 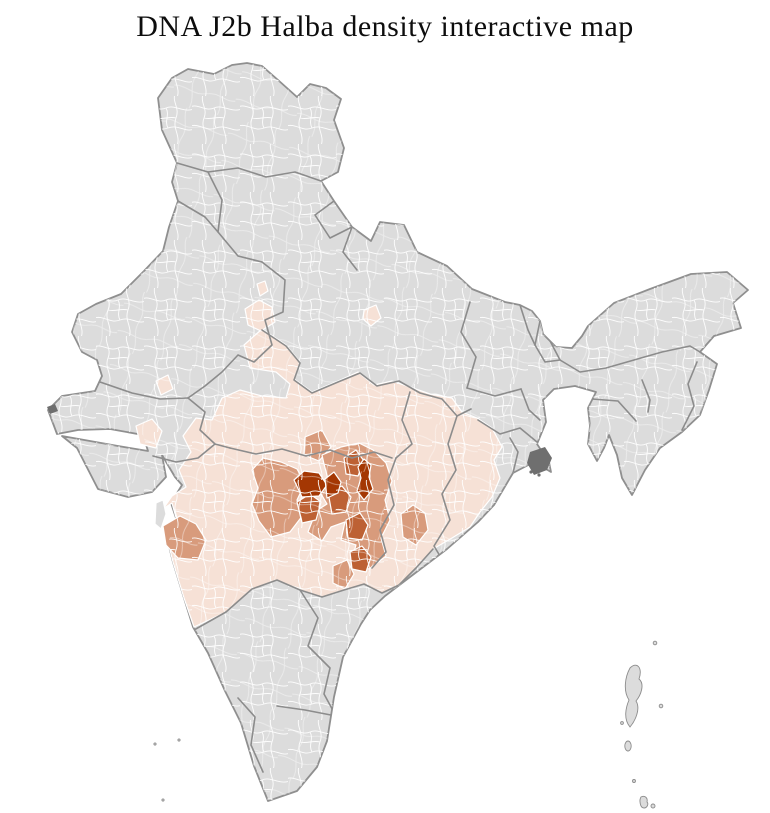 What do you see at coordinates (408, 724) in the screenshot?
I see `island-groups` at bounding box center [408, 724].